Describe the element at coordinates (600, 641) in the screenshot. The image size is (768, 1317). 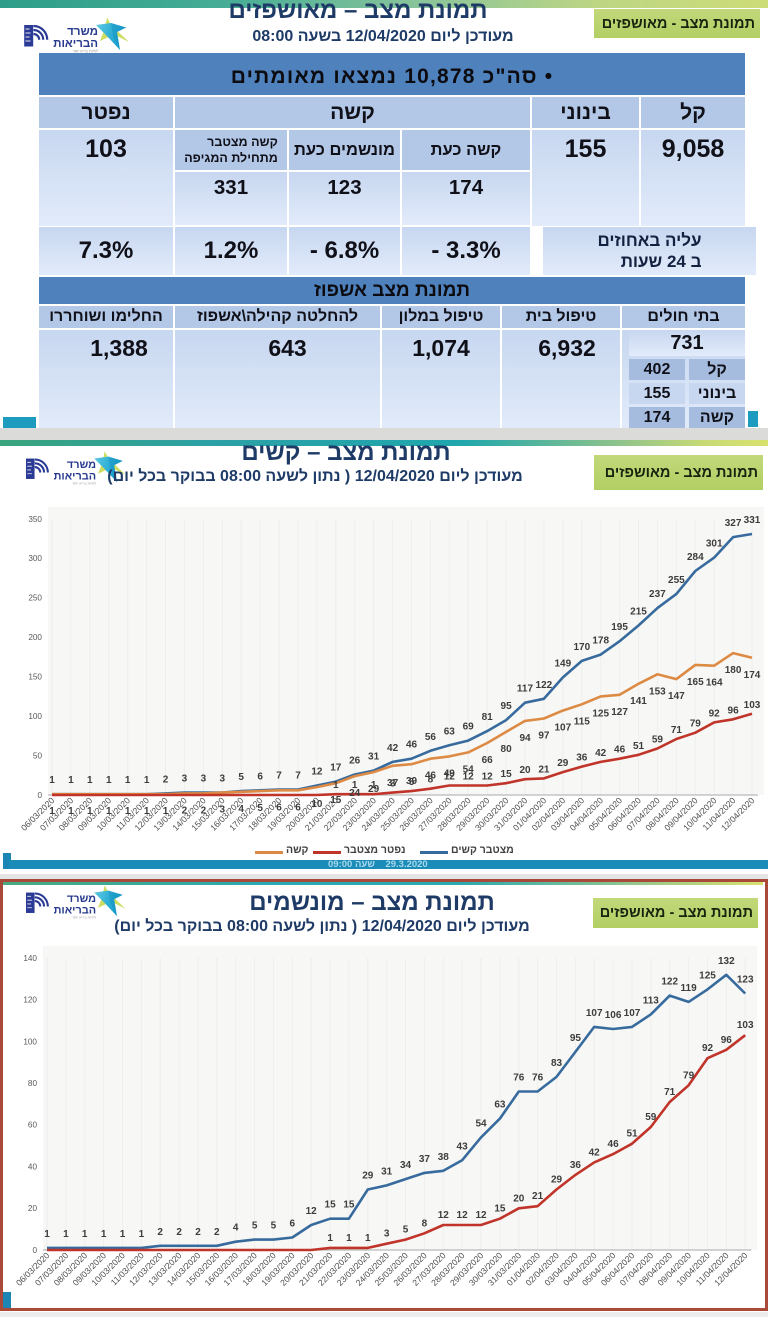
I see `svg-text: 178` at that location.